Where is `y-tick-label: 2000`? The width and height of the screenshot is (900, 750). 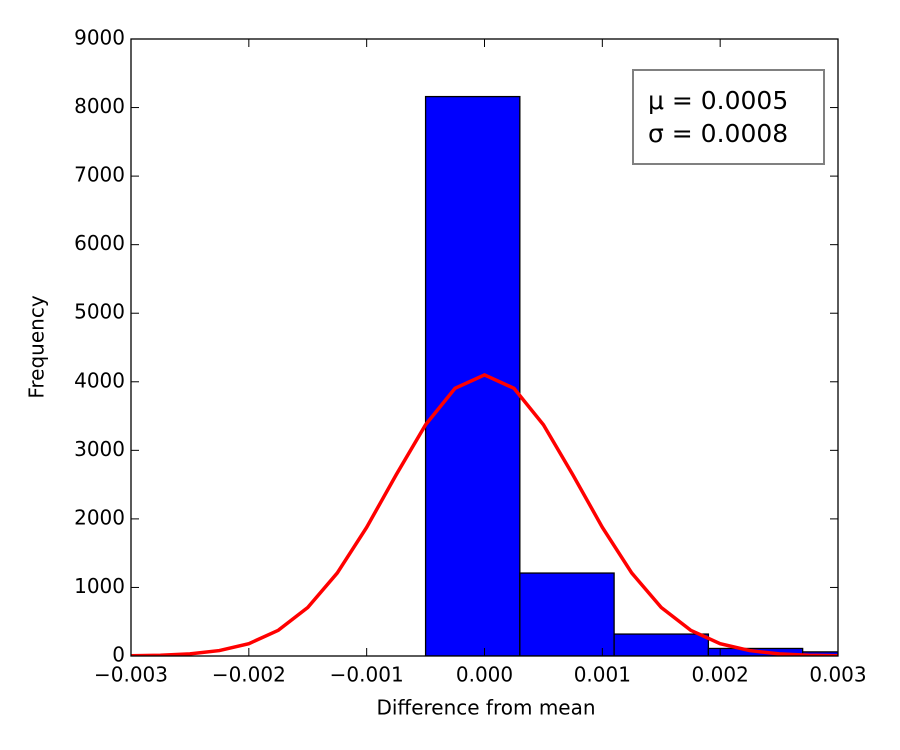 y-tick-label: 2000 is located at coordinates (99, 517).